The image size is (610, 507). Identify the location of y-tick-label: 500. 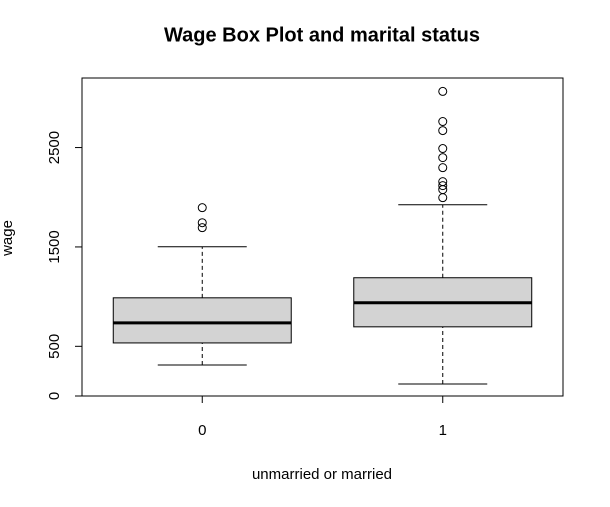
(54, 346).